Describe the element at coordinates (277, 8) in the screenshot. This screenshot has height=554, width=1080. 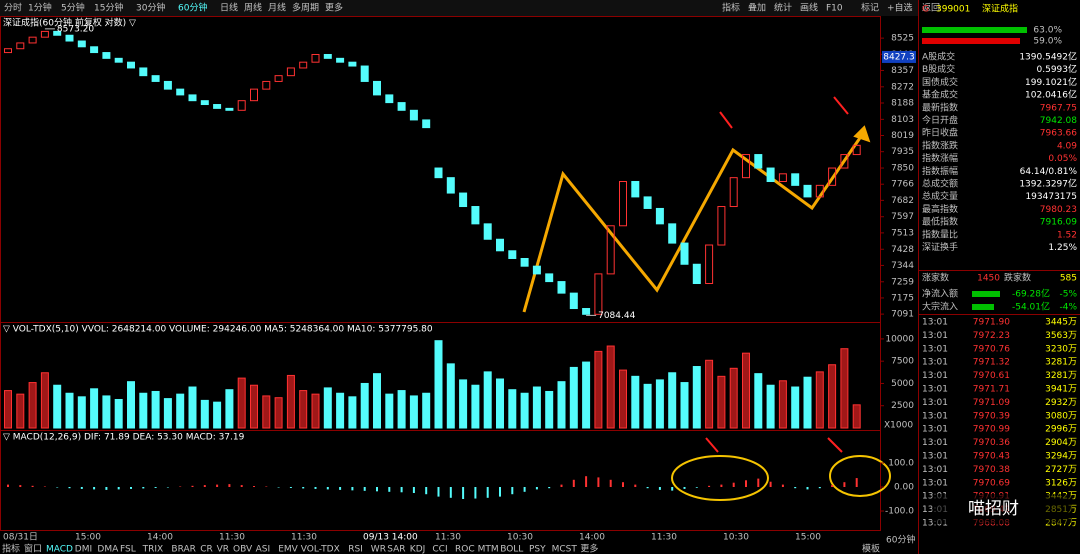
I see `period-tab: 月线` at that location.